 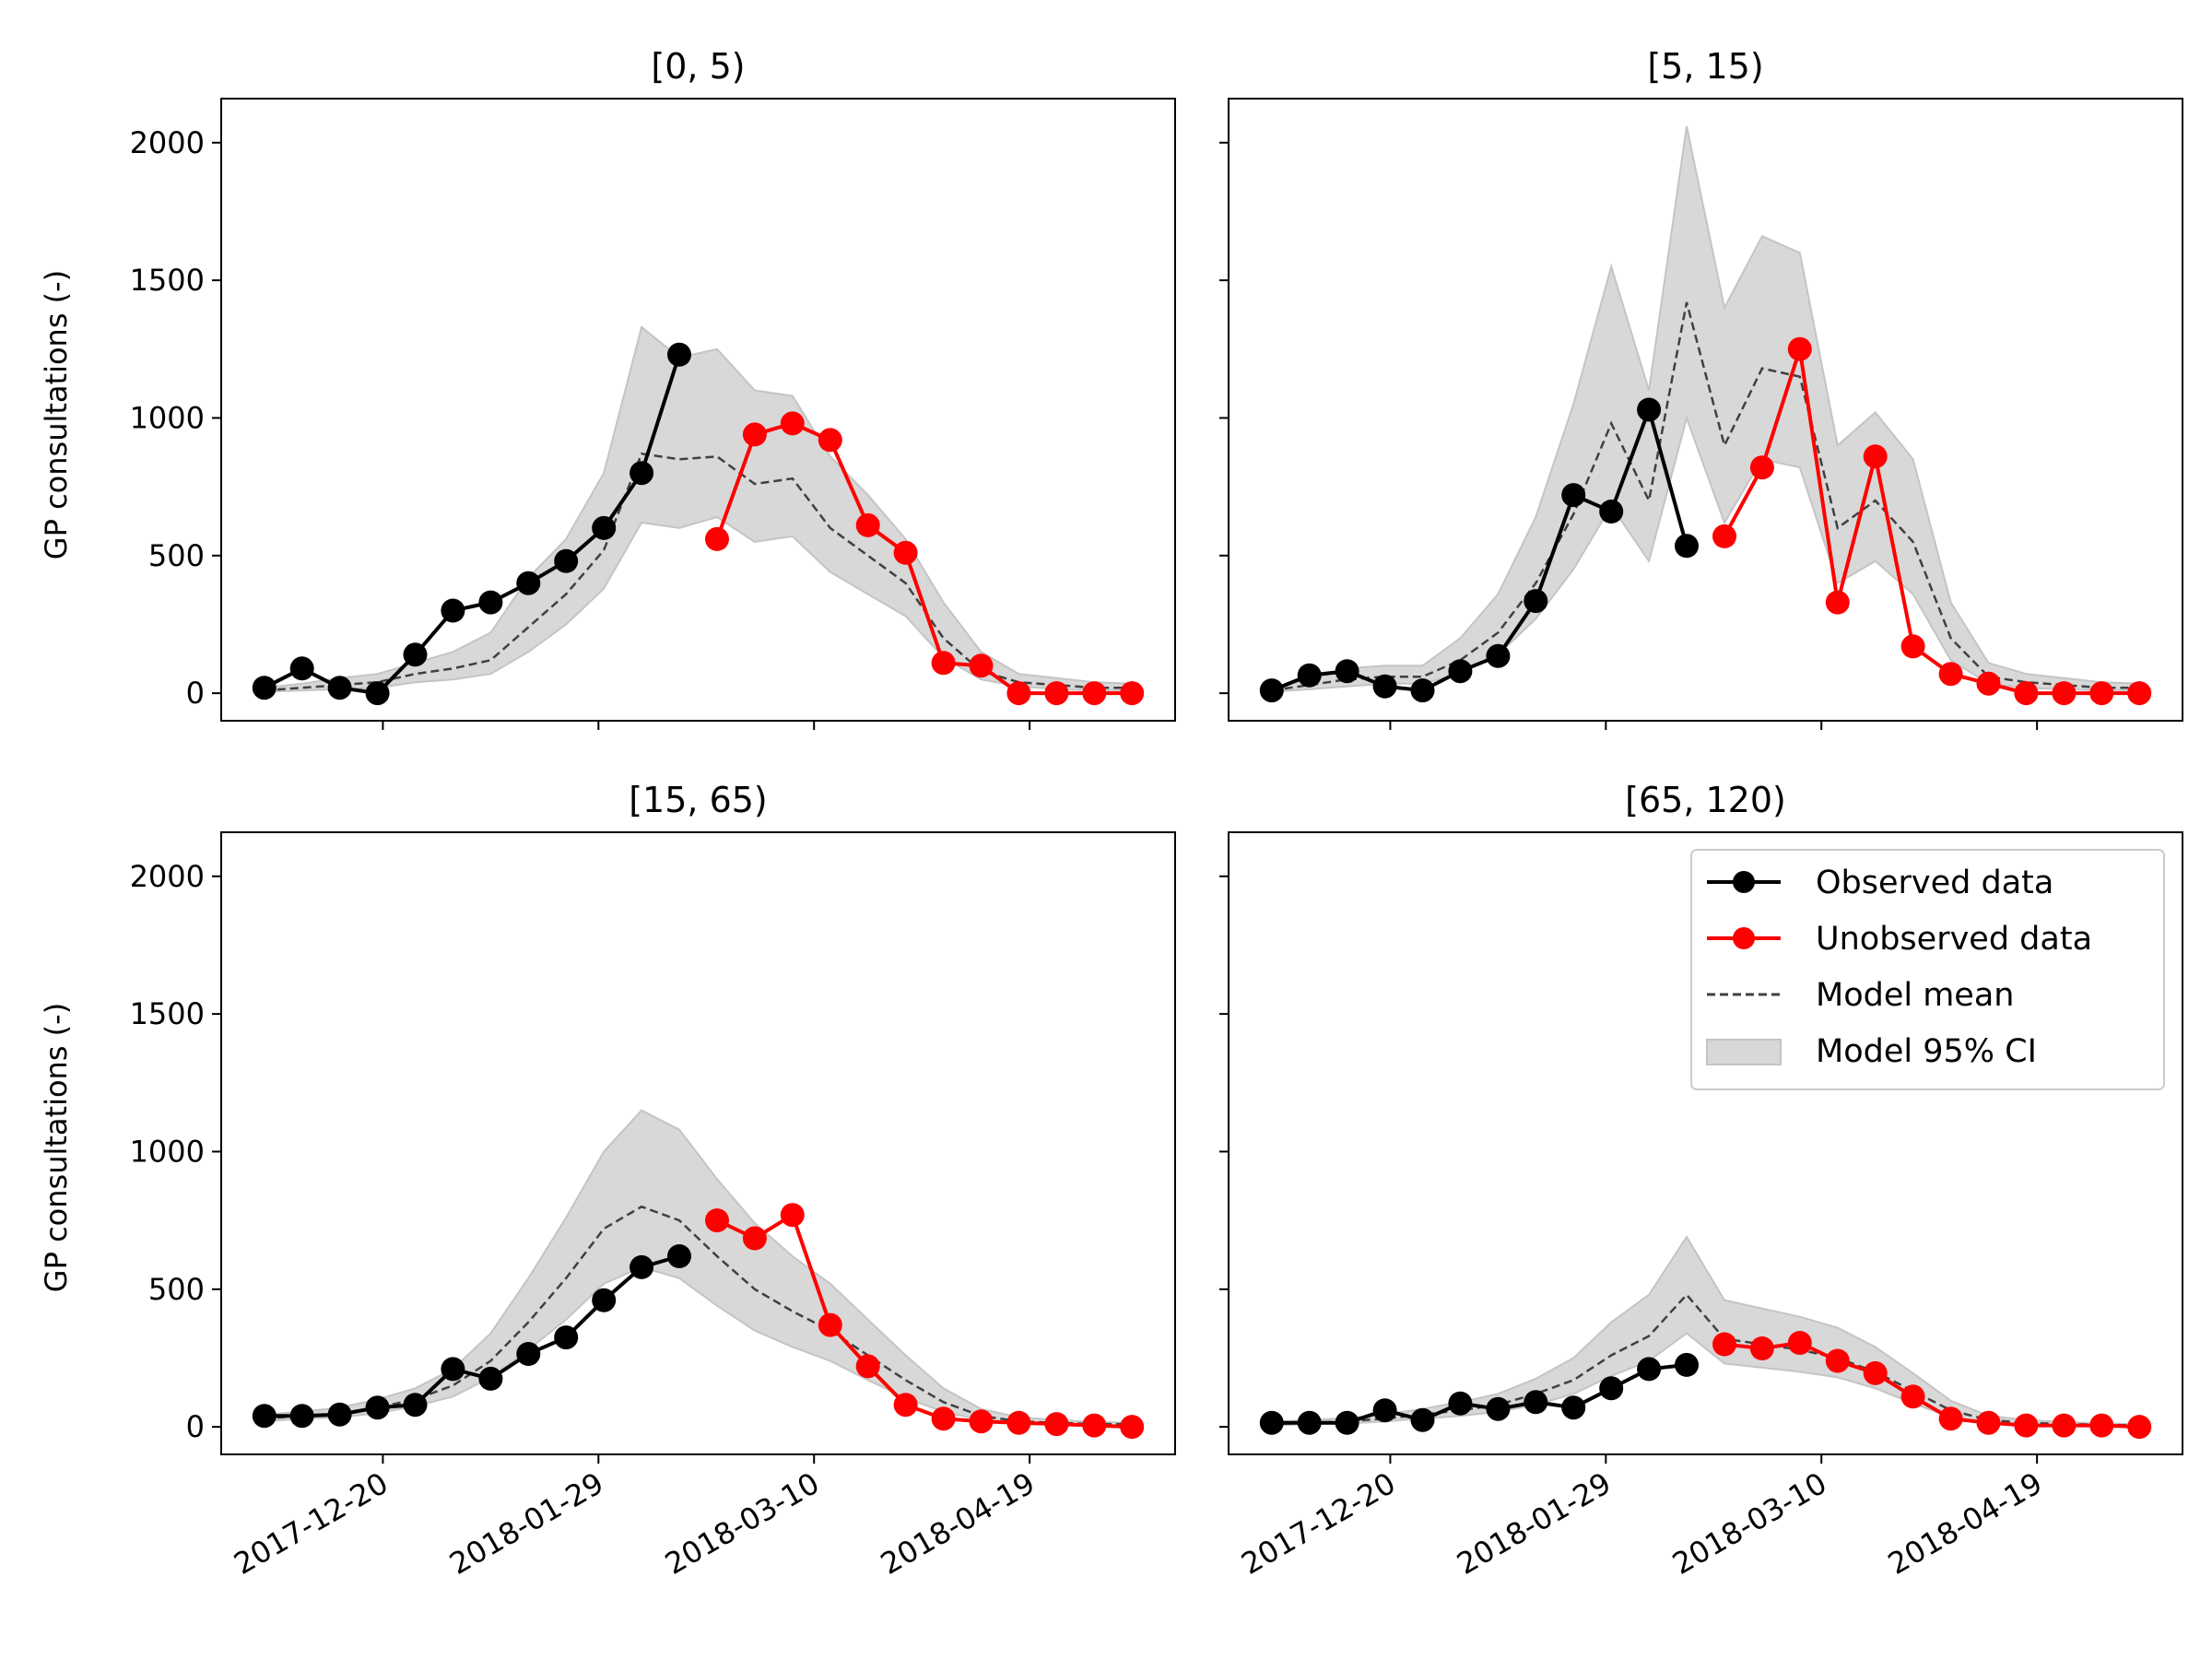 What do you see at coordinates (1915, 995) in the screenshot?
I see `legend-mean-label: Model mean` at bounding box center [1915, 995].